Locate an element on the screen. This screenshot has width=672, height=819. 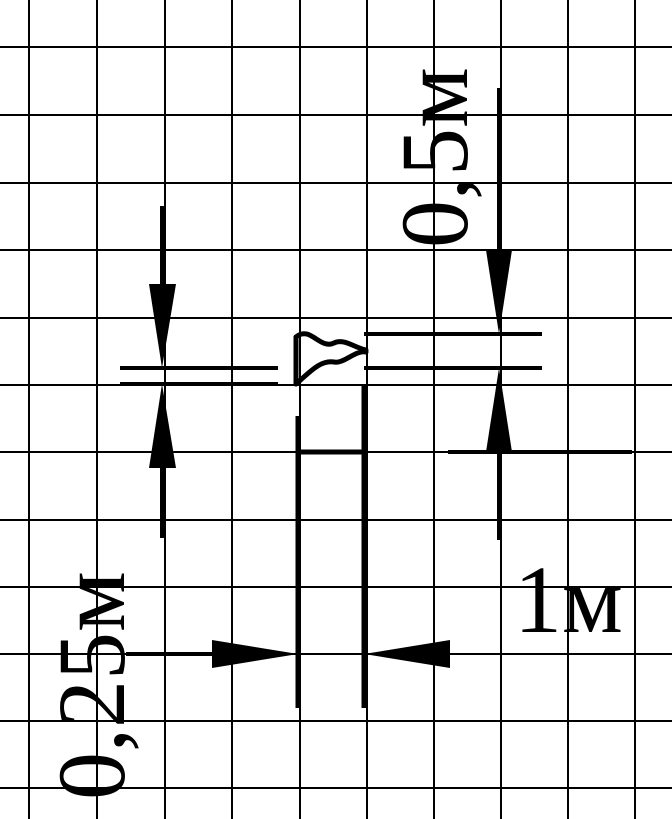
right-dimension-arrow-up is located at coordinates (499, 410).